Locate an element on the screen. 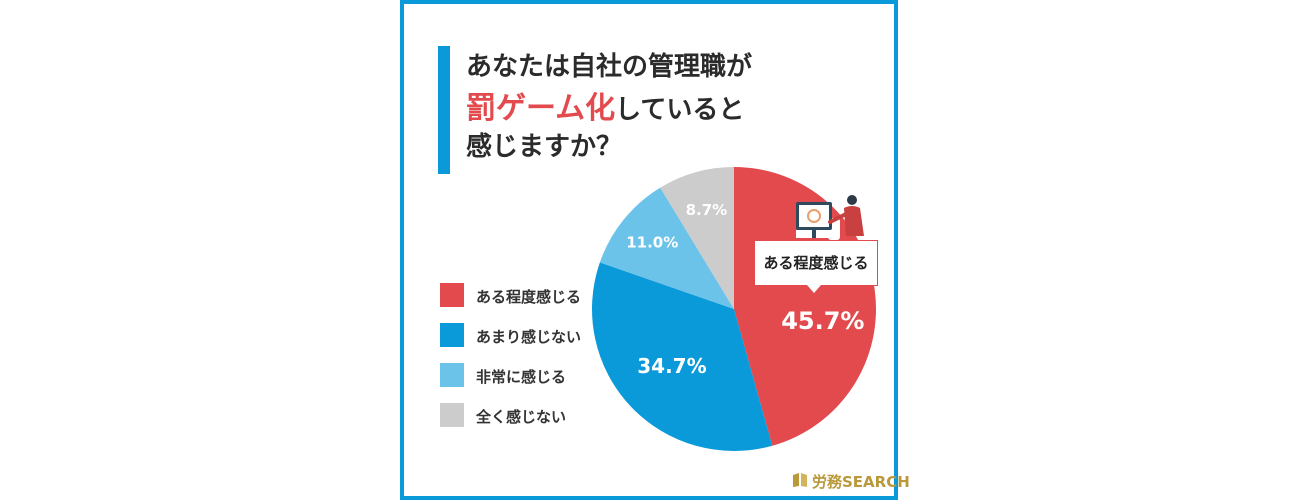 Image resolution: width=1300 pixels, height=500 pixels. legend-item: 非常に感じる is located at coordinates (540, 376).